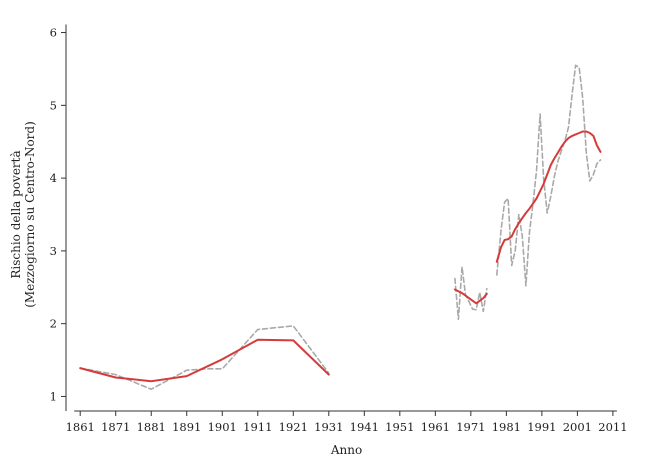 Image resolution: width=645 pixels, height=467 pixels. What do you see at coordinates (80, 427) in the screenshot?
I see `x-tick-label: 1861` at bounding box center [80, 427].